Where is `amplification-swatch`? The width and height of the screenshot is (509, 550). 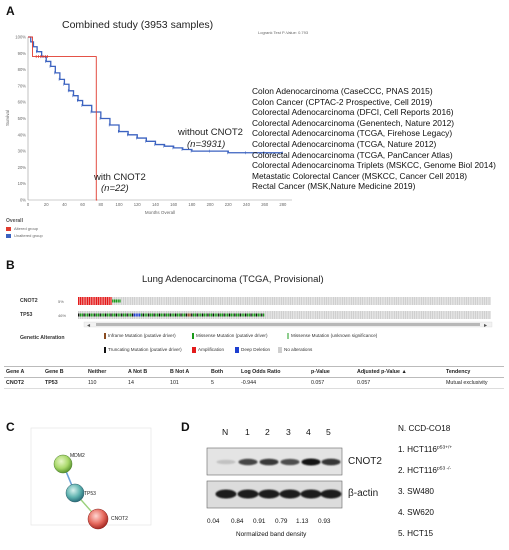 amplification-swatch is located at coordinates (194, 350).